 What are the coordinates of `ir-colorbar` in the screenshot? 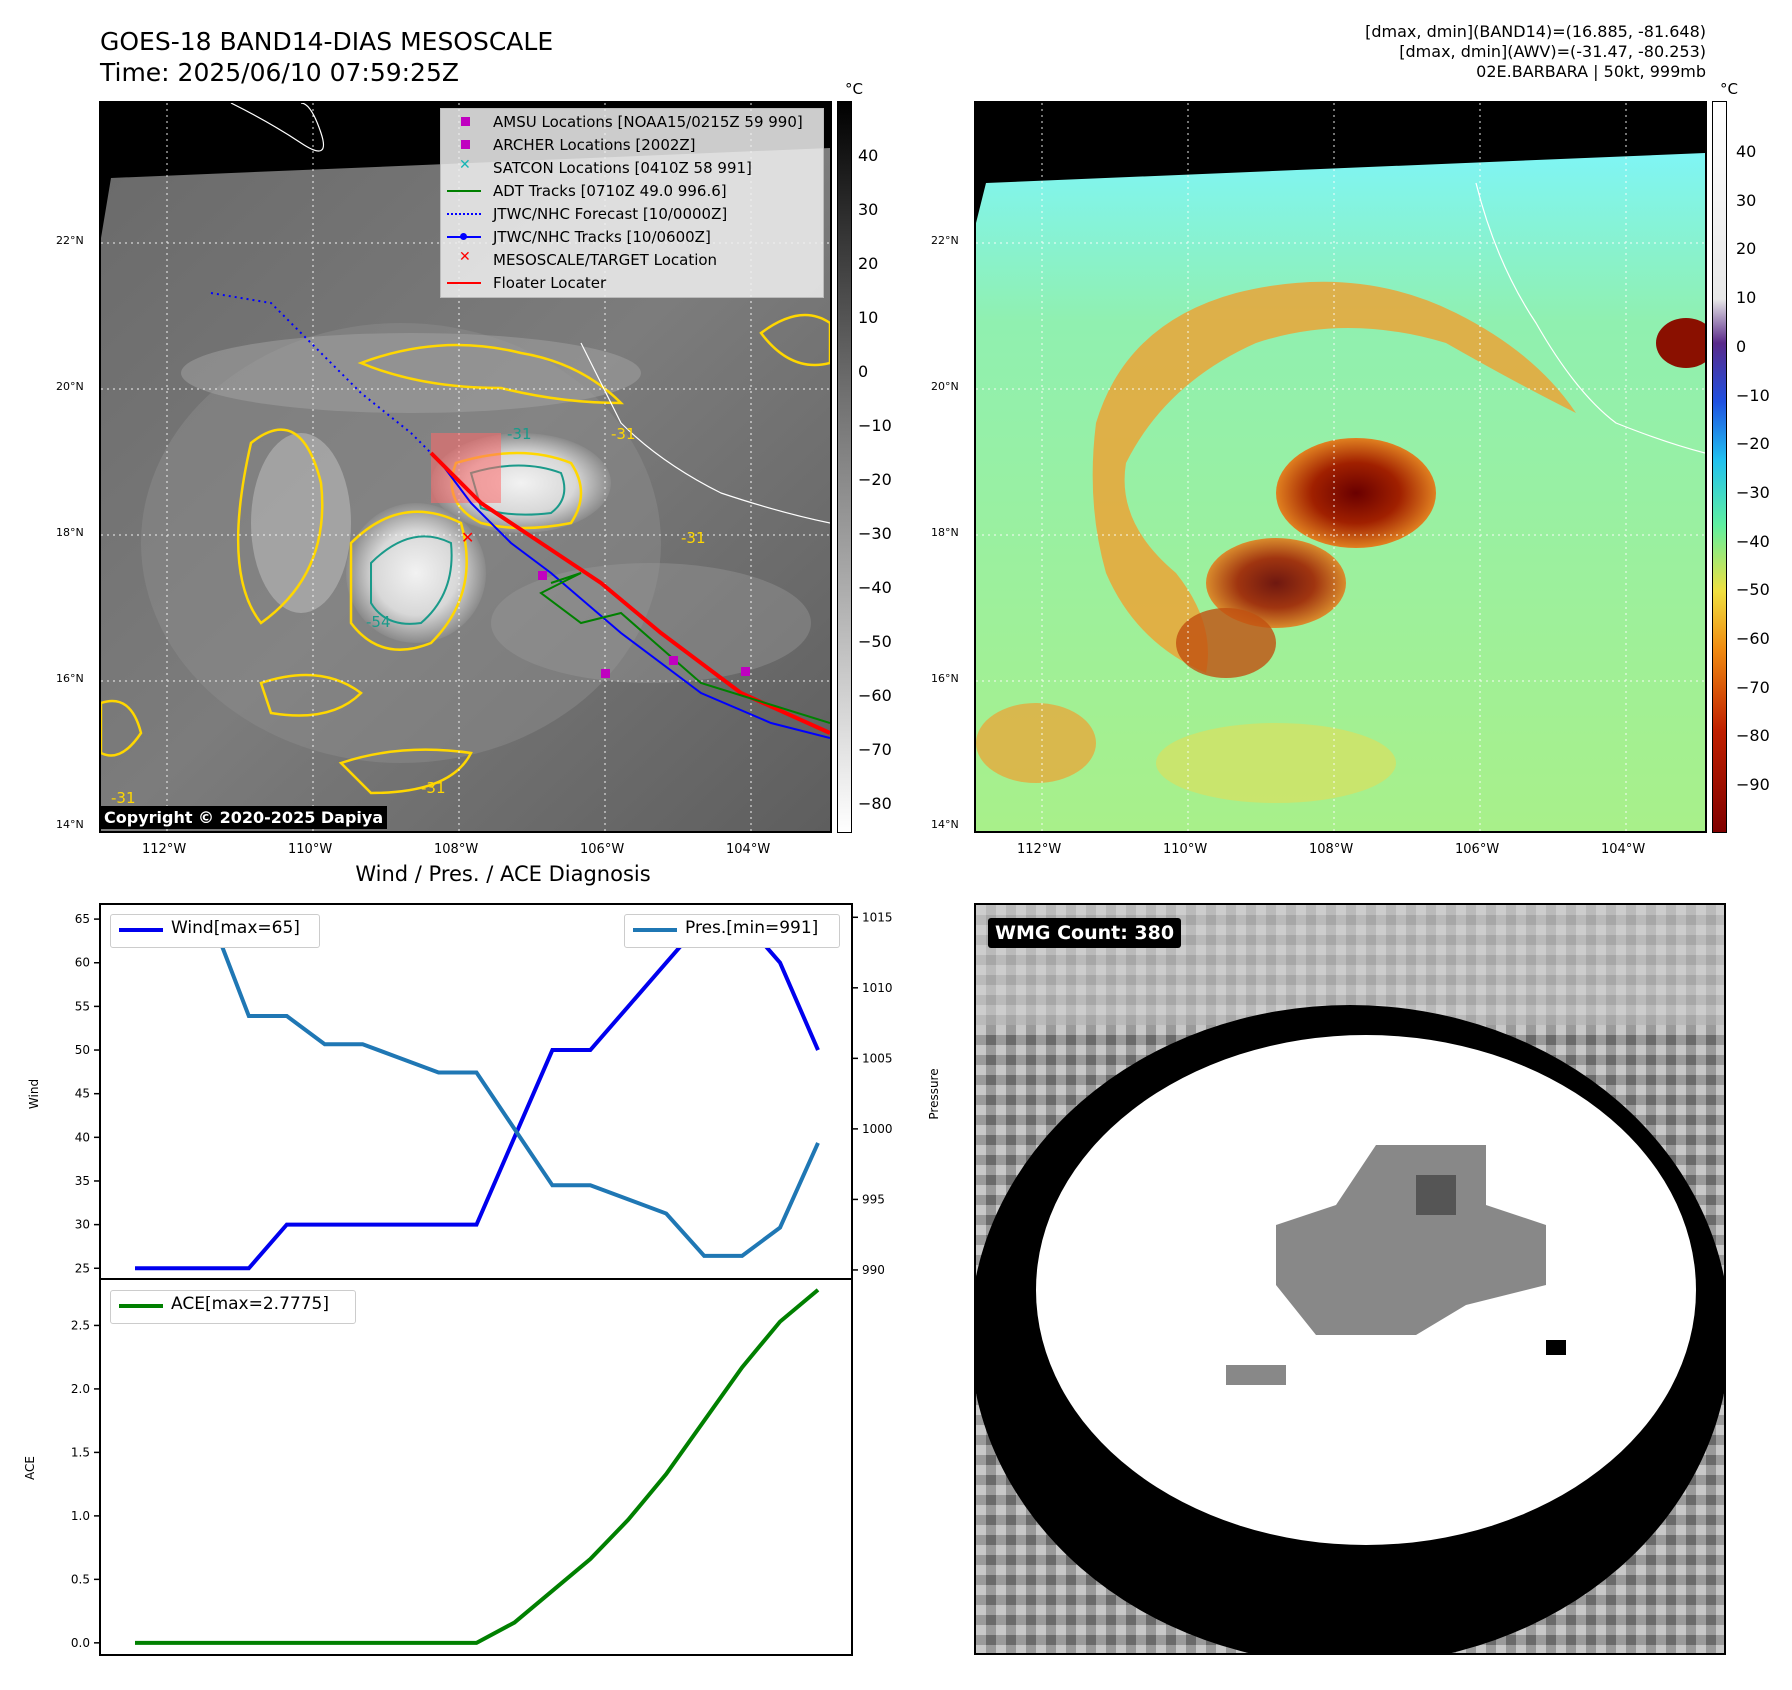 It's located at (844, 467).